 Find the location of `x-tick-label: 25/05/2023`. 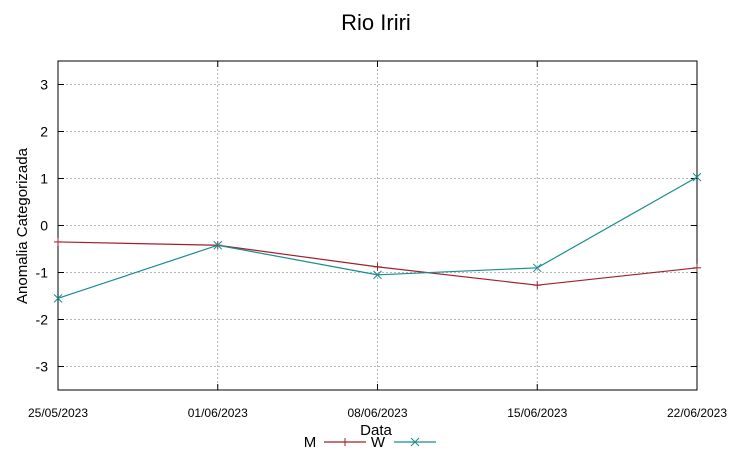

x-tick-label: 25/05/2023 is located at coordinates (58, 413).